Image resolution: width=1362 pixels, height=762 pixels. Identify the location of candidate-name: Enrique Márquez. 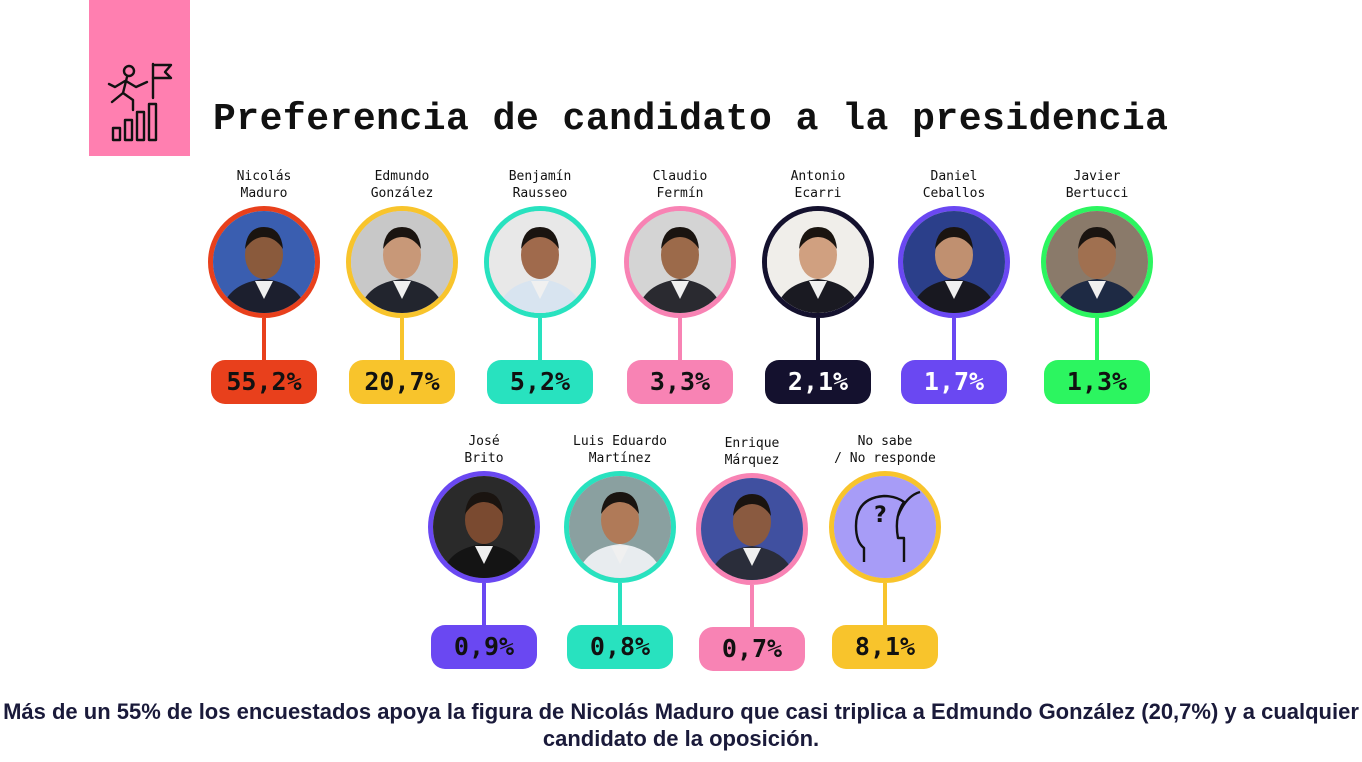
(752, 452).